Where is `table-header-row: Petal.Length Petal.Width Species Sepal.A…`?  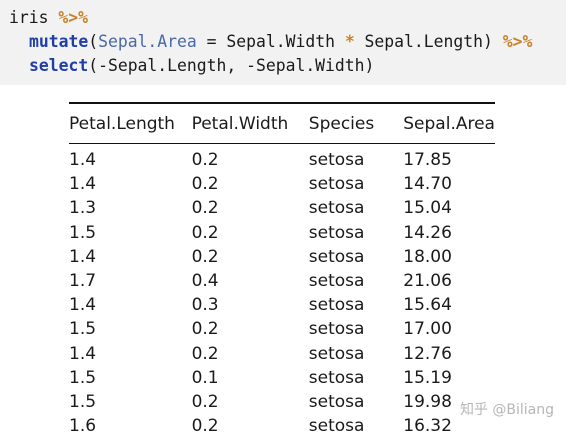
table-header-row: Petal.Length Petal.Width Species Sepal.A… is located at coordinates (282, 123).